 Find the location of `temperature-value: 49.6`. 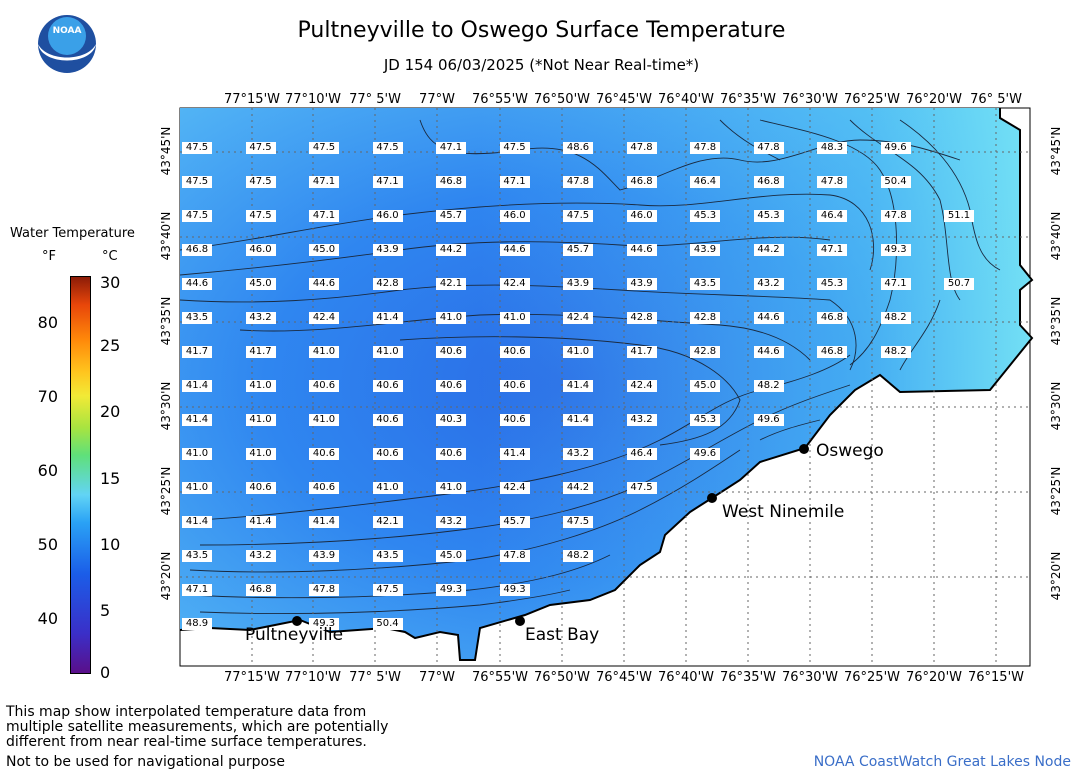

temperature-value: 49.6 is located at coordinates (705, 454).